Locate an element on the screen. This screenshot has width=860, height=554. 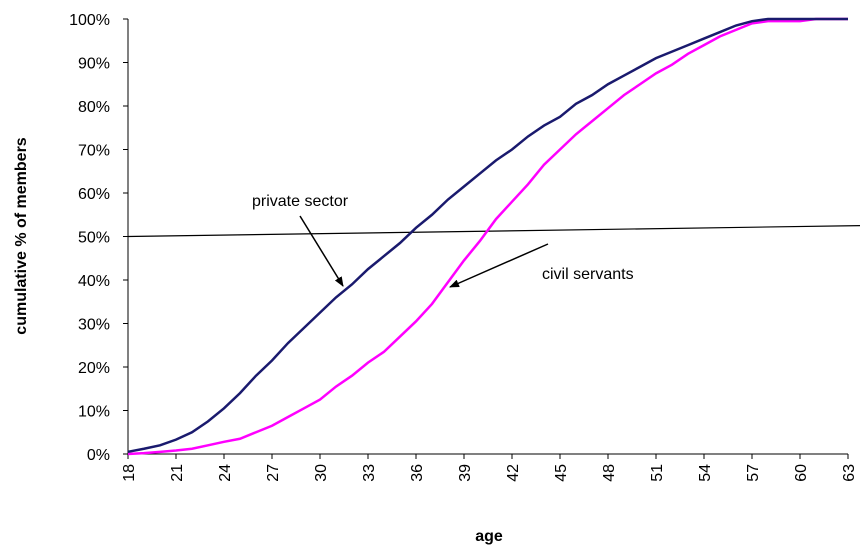
x-axis-label: age is located at coordinates (489, 536).